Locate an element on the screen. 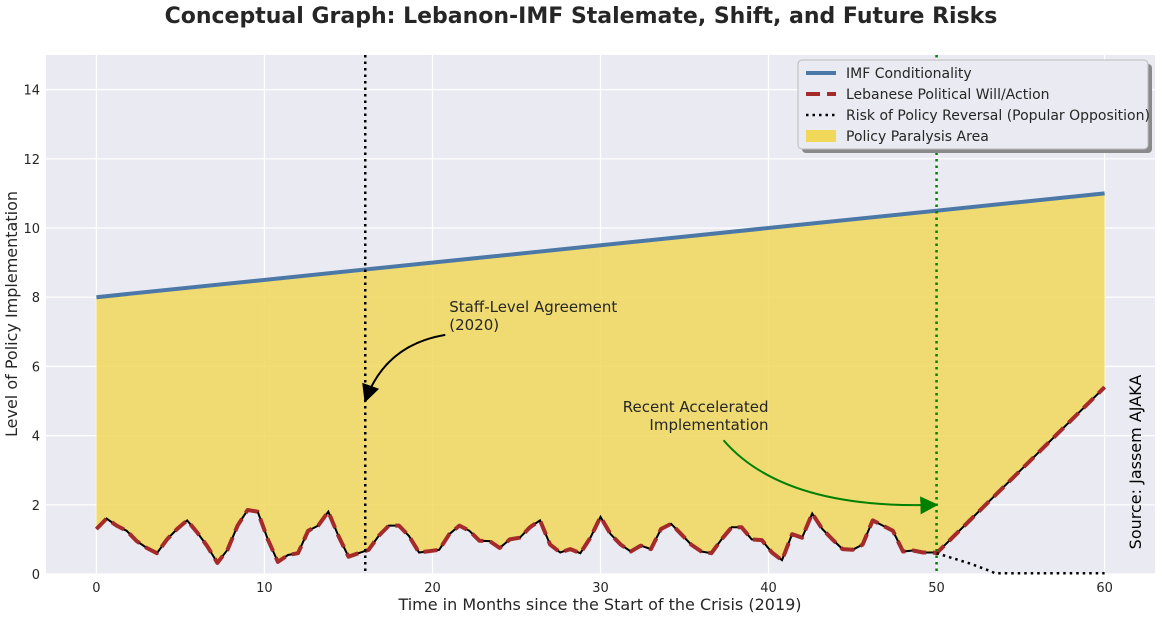 This screenshot has width=1162, height=617. y-tick-label: 8 is located at coordinates (36, 298).